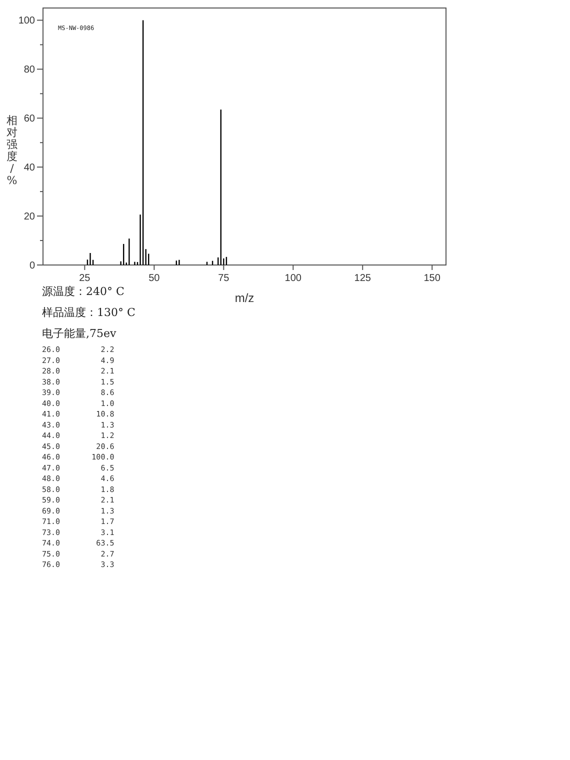  What do you see at coordinates (32, 266) in the screenshot?
I see `y-tick-label: 0` at bounding box center [32, 266].